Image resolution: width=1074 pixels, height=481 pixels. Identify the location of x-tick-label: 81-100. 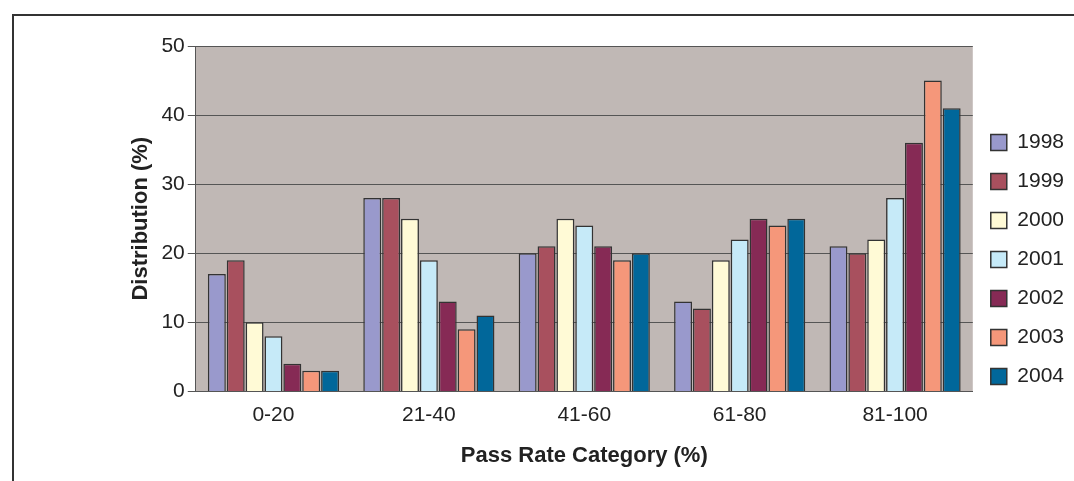
(895, 413).